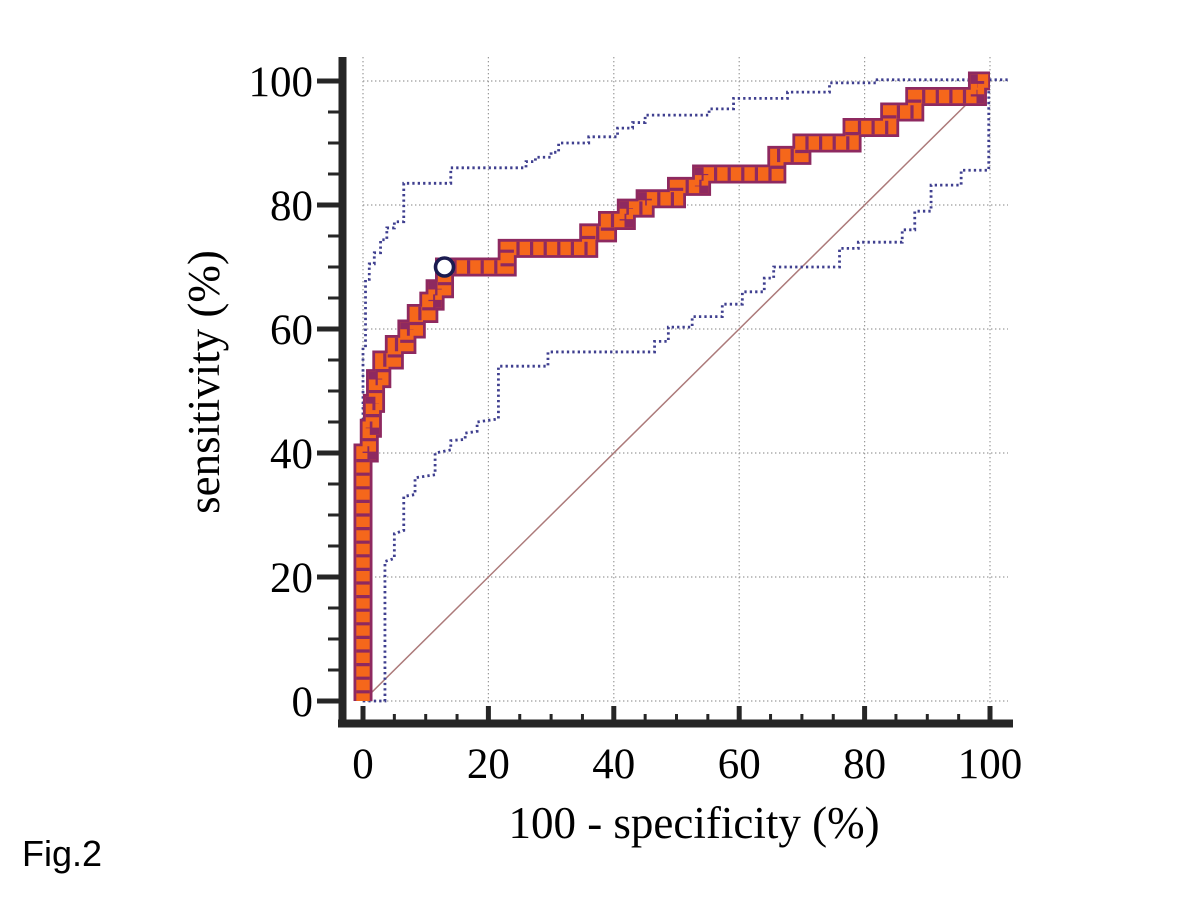 This screenshot has width=1200, height=900. I want to click on y-tick-label-100: 100, so click(281, 82).